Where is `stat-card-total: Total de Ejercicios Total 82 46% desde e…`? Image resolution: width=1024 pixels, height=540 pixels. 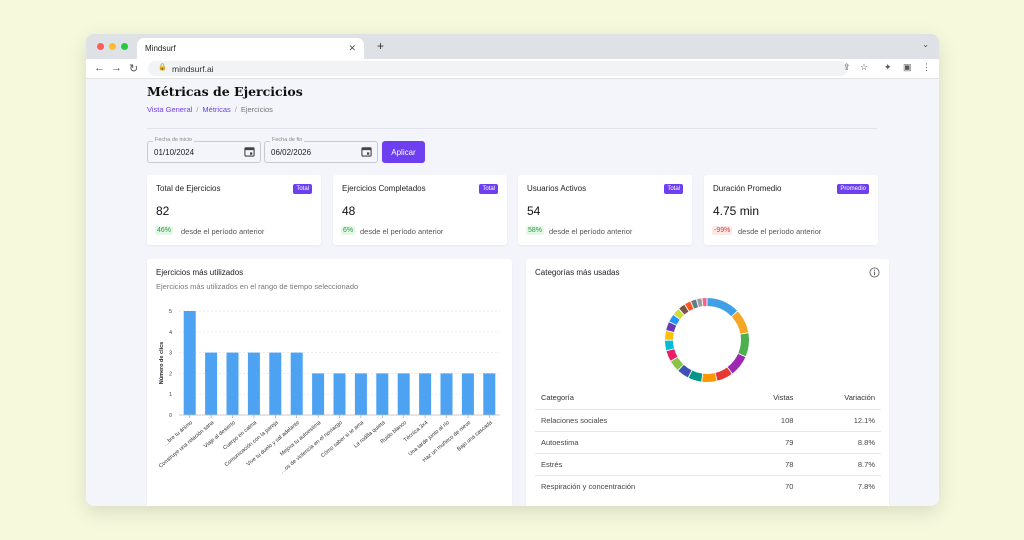 stat-card-total: Total de Ejercicios Total 82 46% desde e… is located at coordinates (234, 210).